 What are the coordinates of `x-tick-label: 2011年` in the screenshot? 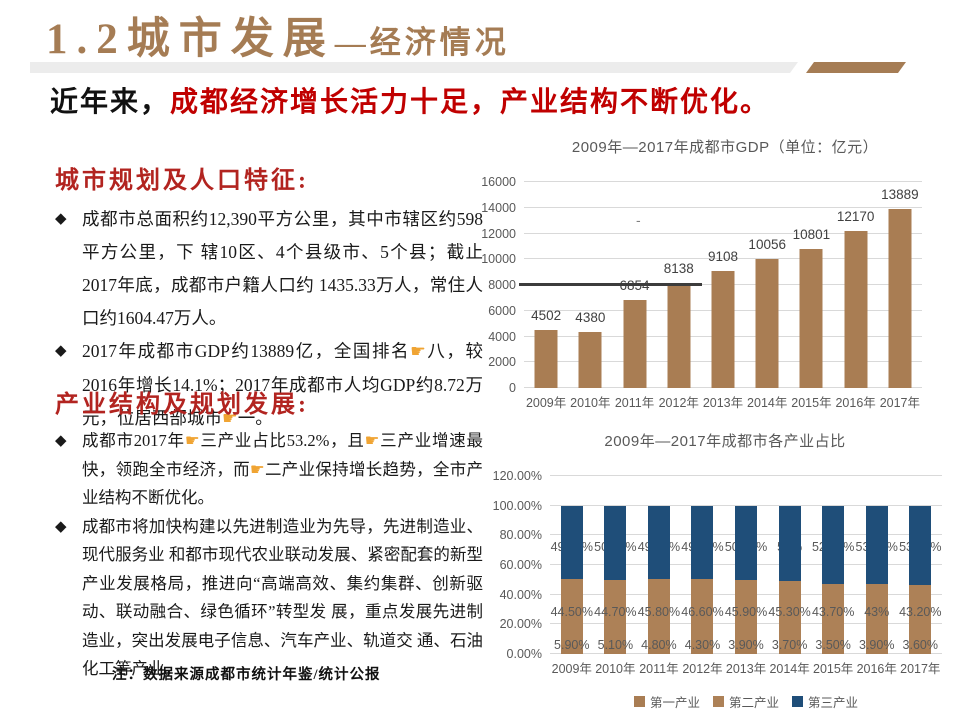 It's located at (634, 403).